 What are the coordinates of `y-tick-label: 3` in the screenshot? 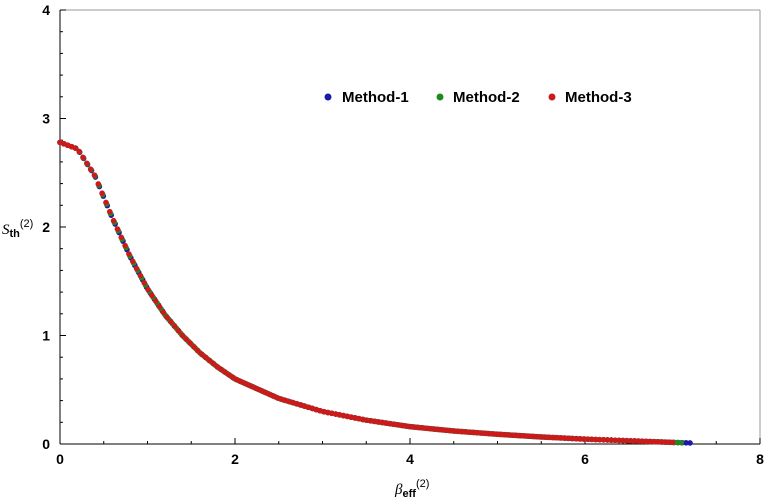 It's located at (46, 119).